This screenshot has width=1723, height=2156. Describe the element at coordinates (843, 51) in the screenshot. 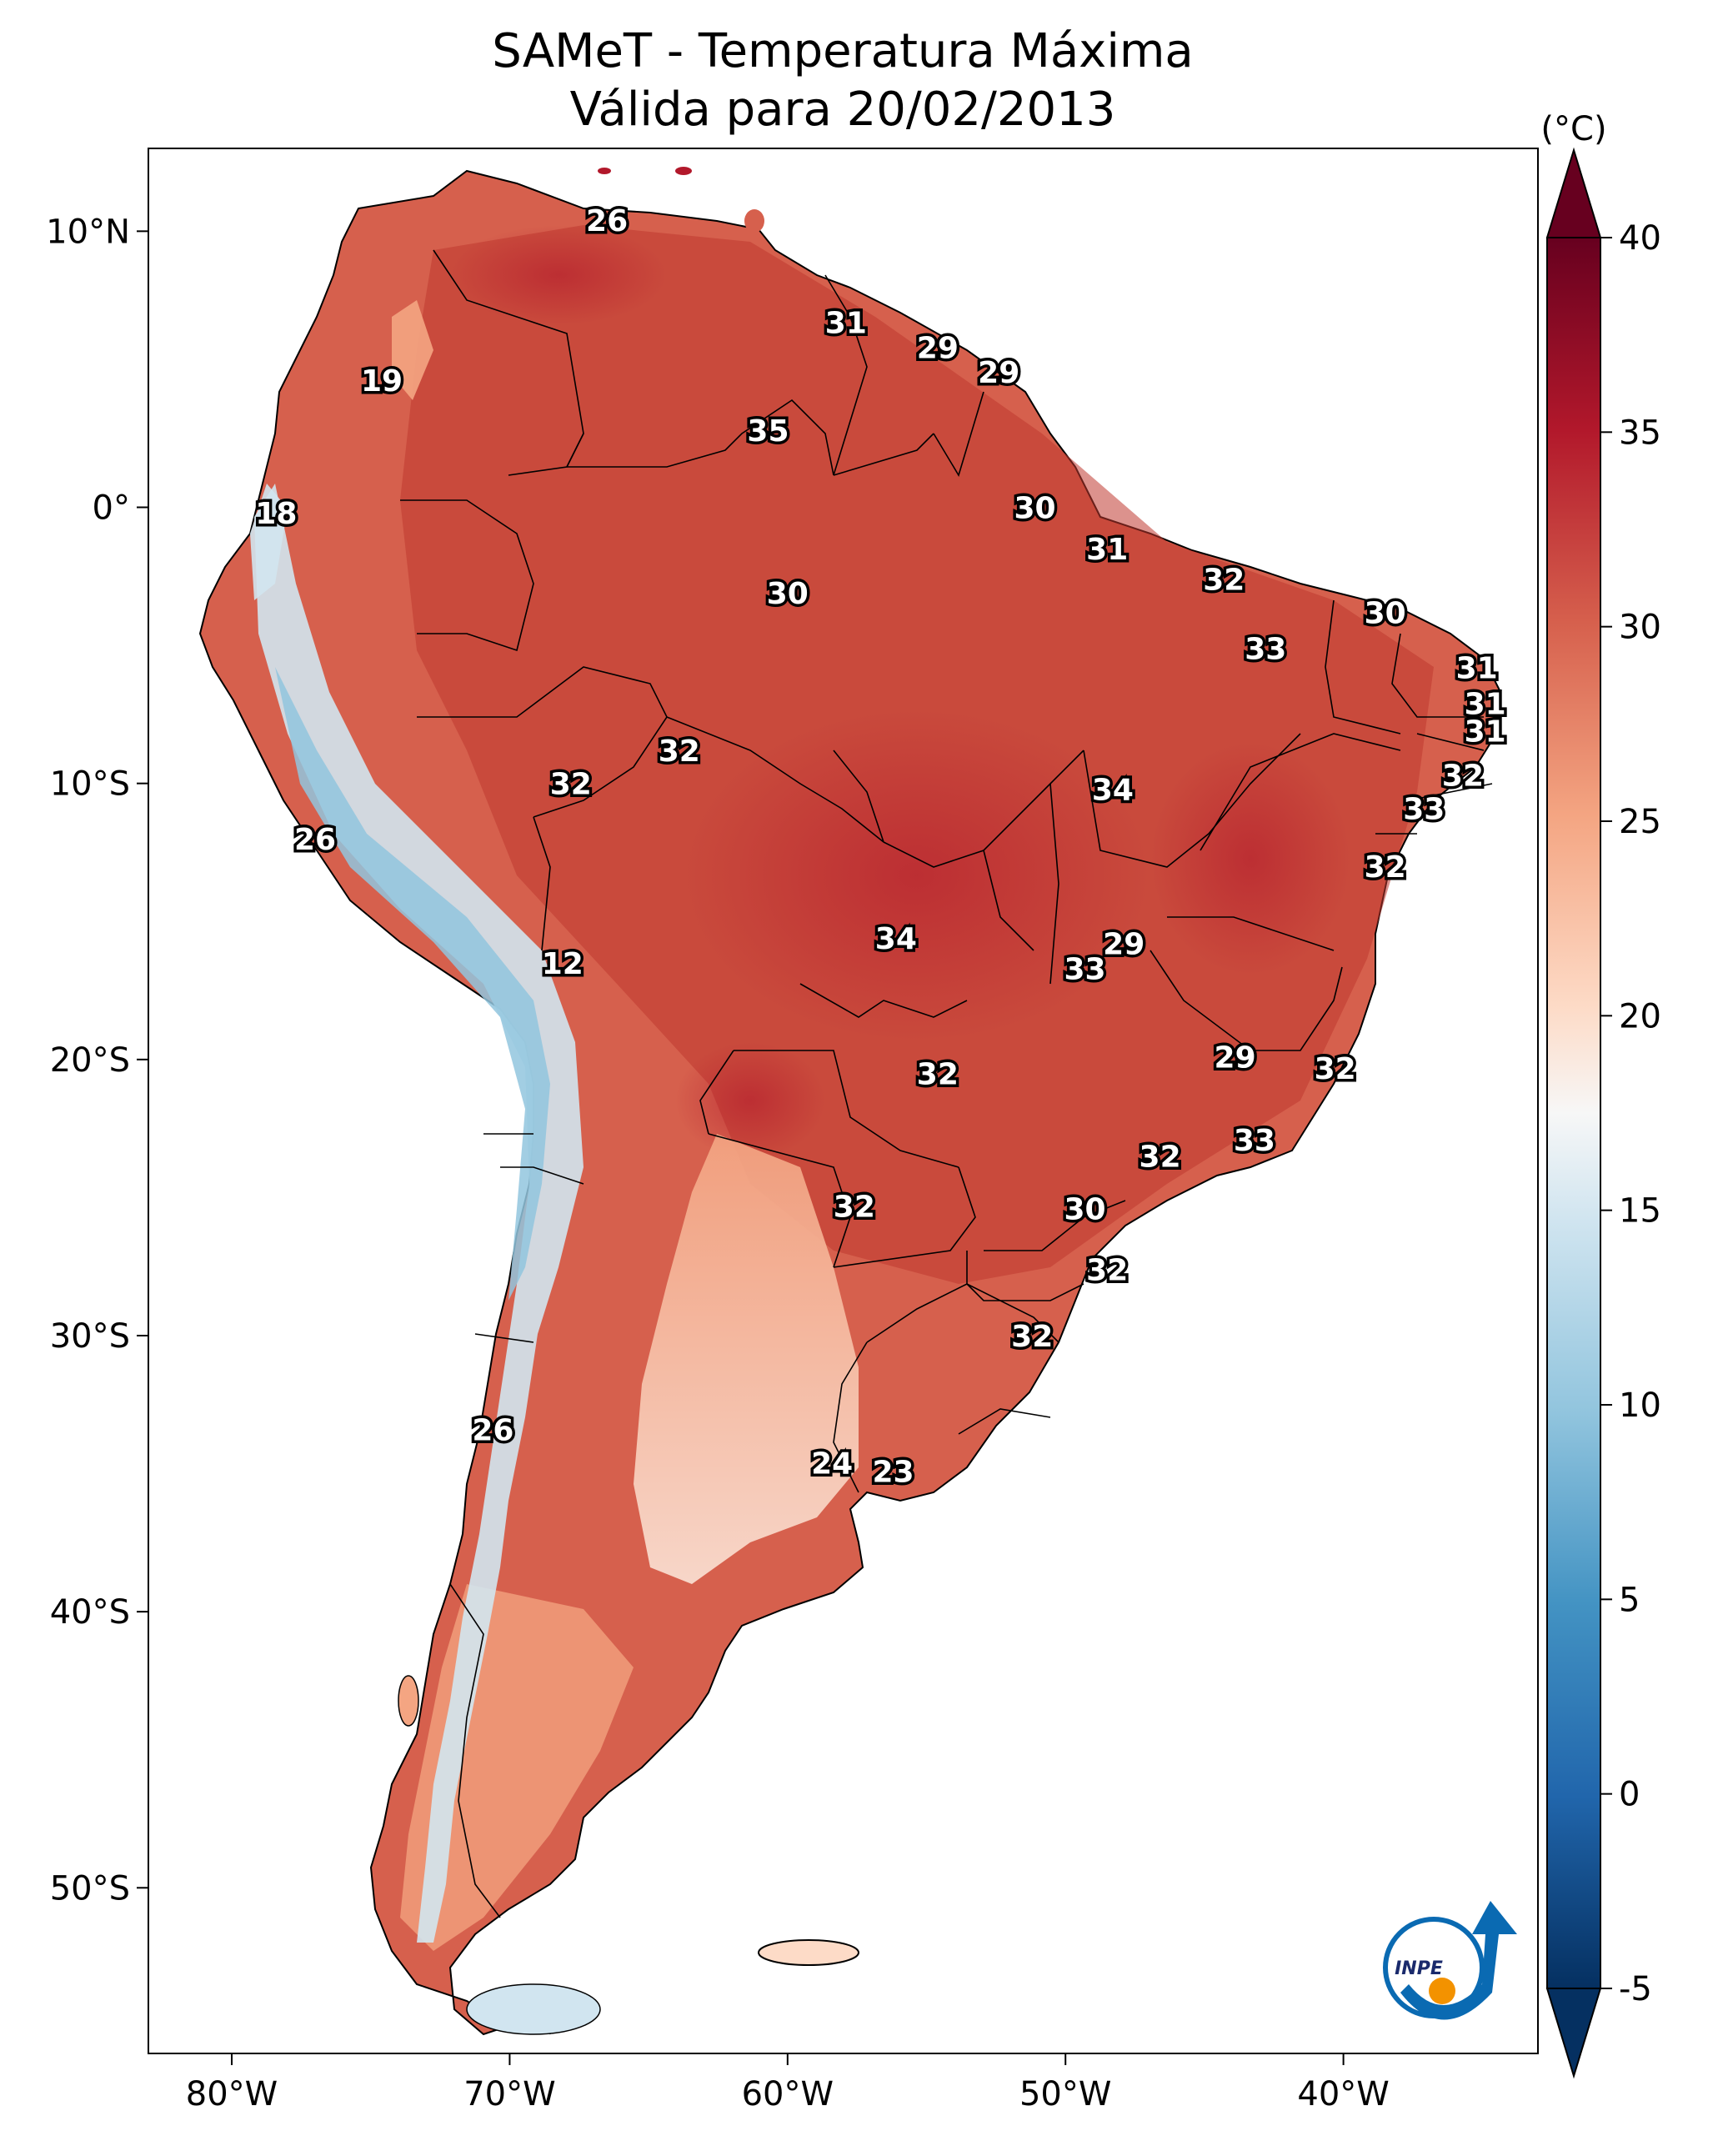

I see `chart-title-line1: SAMeT - Temperatura Máxima` at that location.